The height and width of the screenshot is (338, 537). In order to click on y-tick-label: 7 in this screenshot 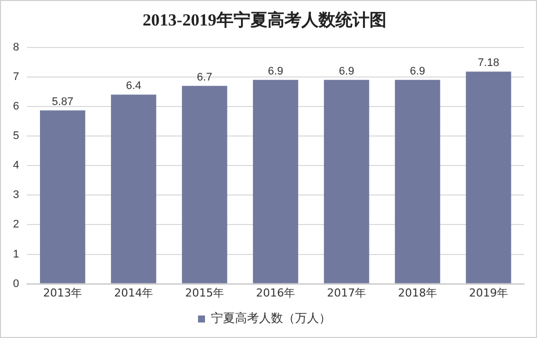, I will do `click(16, 76)`.